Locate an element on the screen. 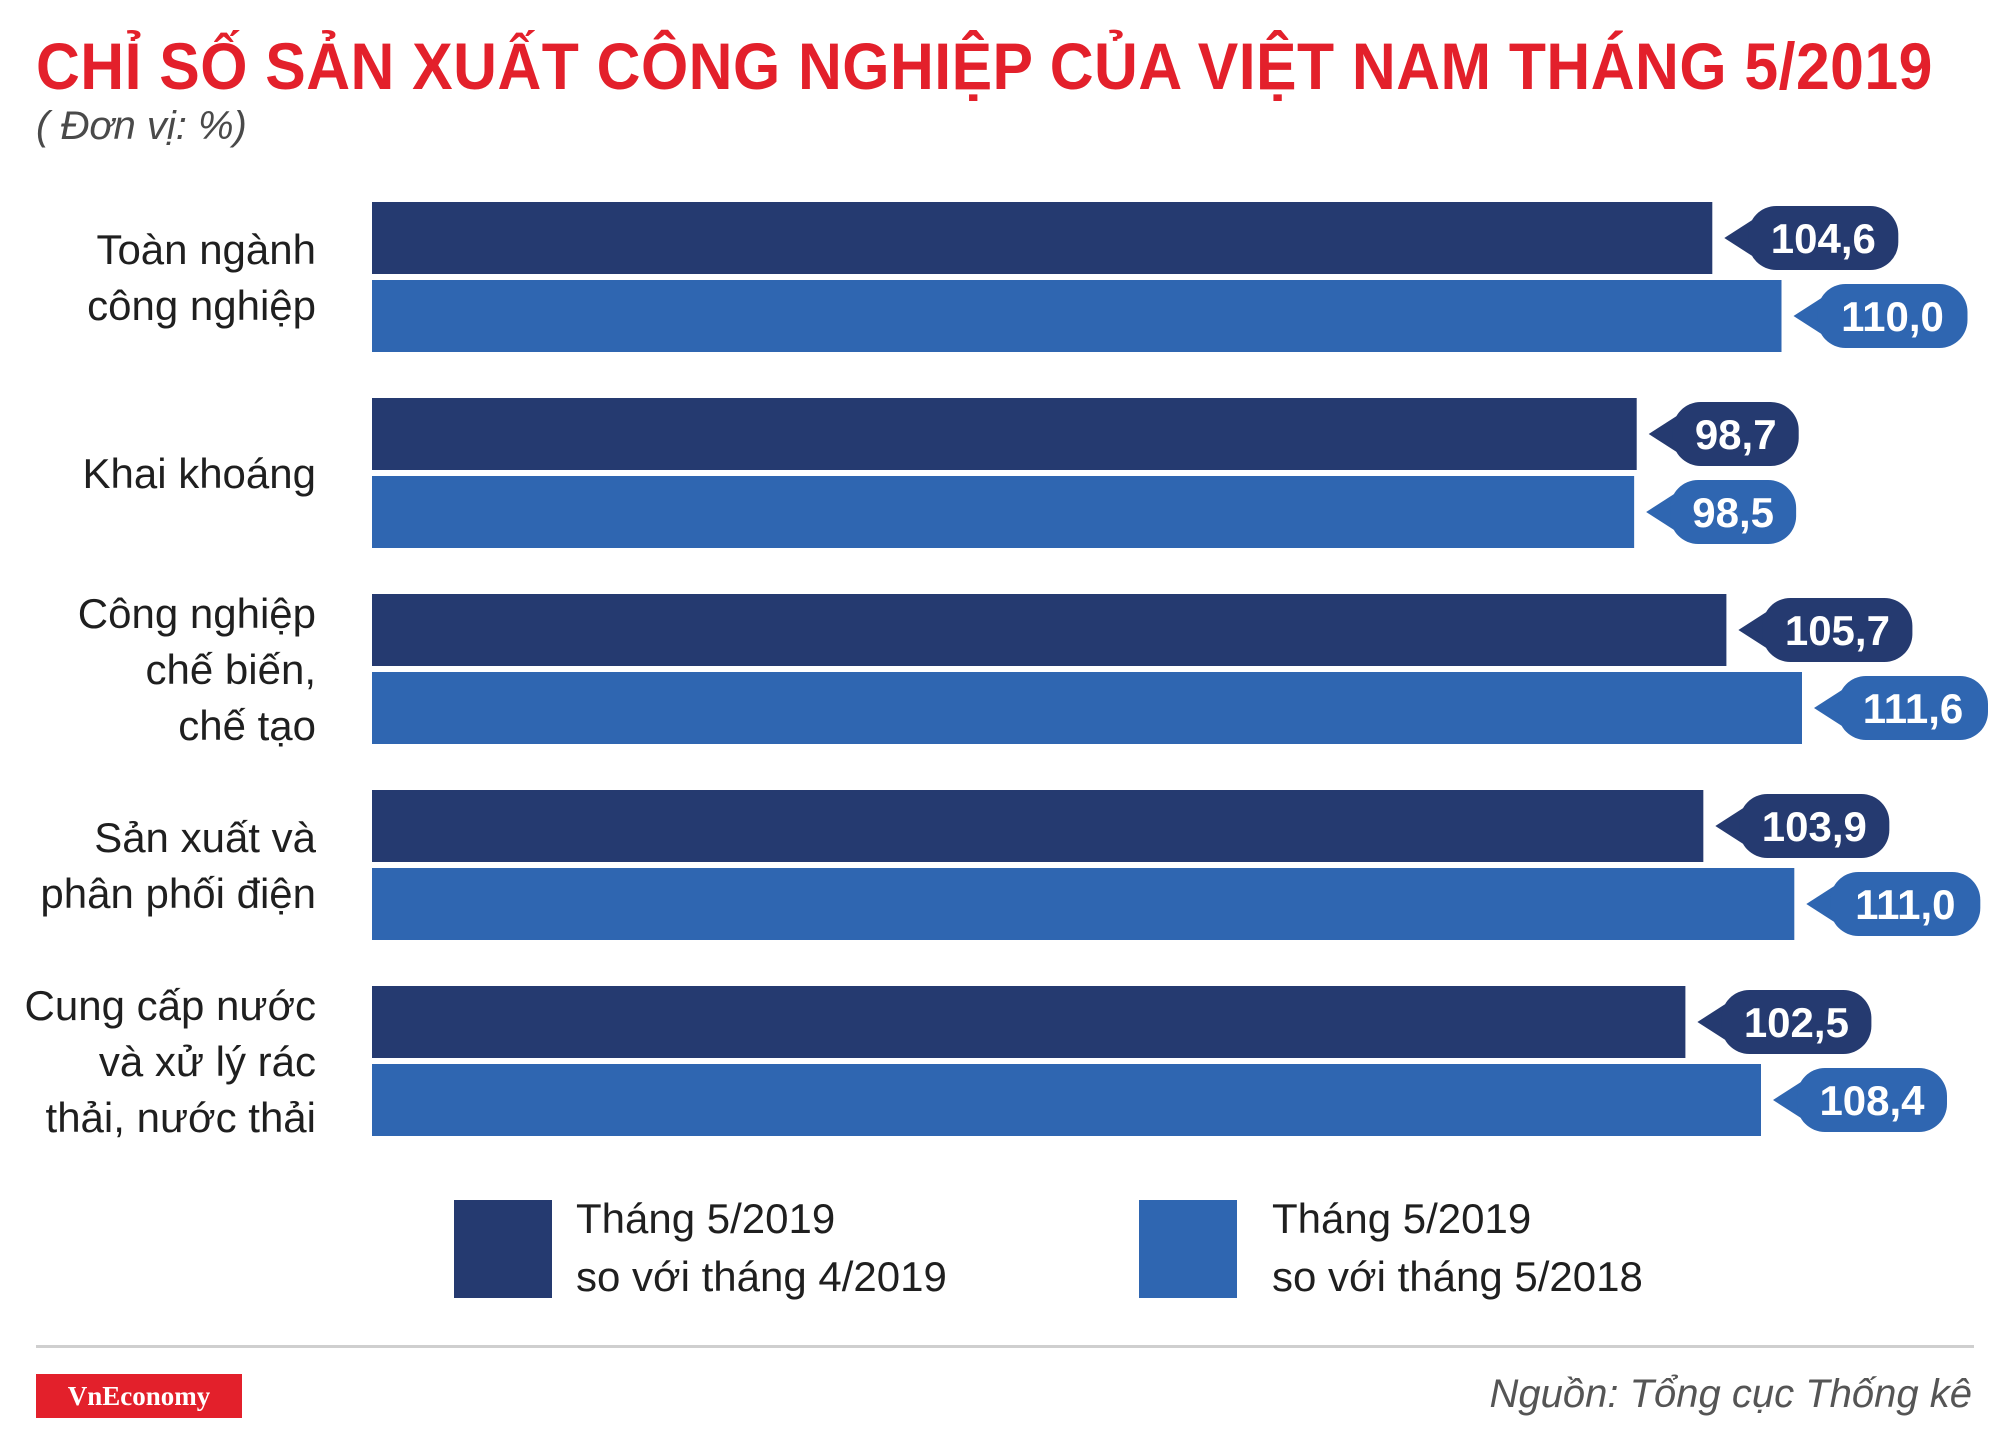 The width and height of the screenshot is (2000, 1430). category-label: Khai khoáng is located at coordinates (199, 473).